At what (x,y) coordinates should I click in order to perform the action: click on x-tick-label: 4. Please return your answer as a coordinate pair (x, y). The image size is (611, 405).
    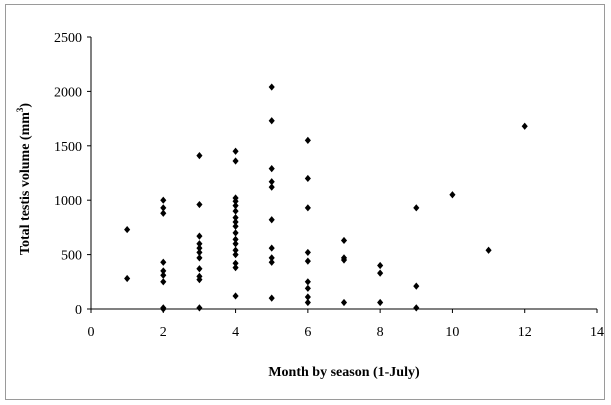
    Looking at the image, I should click on (235, 332).